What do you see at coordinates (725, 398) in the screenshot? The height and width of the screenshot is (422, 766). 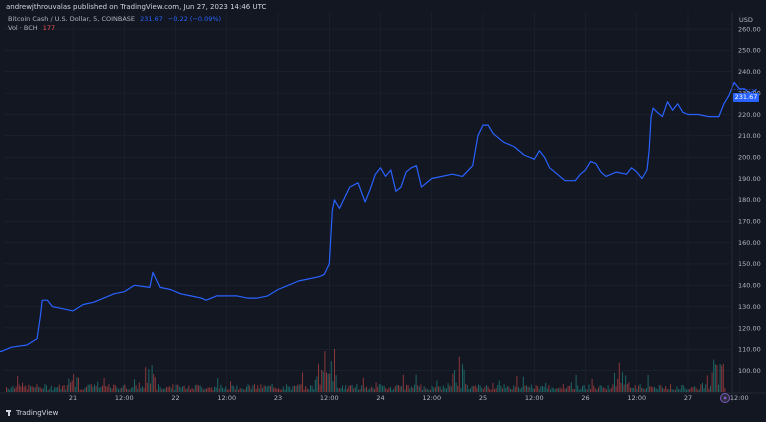 I see `settings-icon` at bounding box center [725, 398].